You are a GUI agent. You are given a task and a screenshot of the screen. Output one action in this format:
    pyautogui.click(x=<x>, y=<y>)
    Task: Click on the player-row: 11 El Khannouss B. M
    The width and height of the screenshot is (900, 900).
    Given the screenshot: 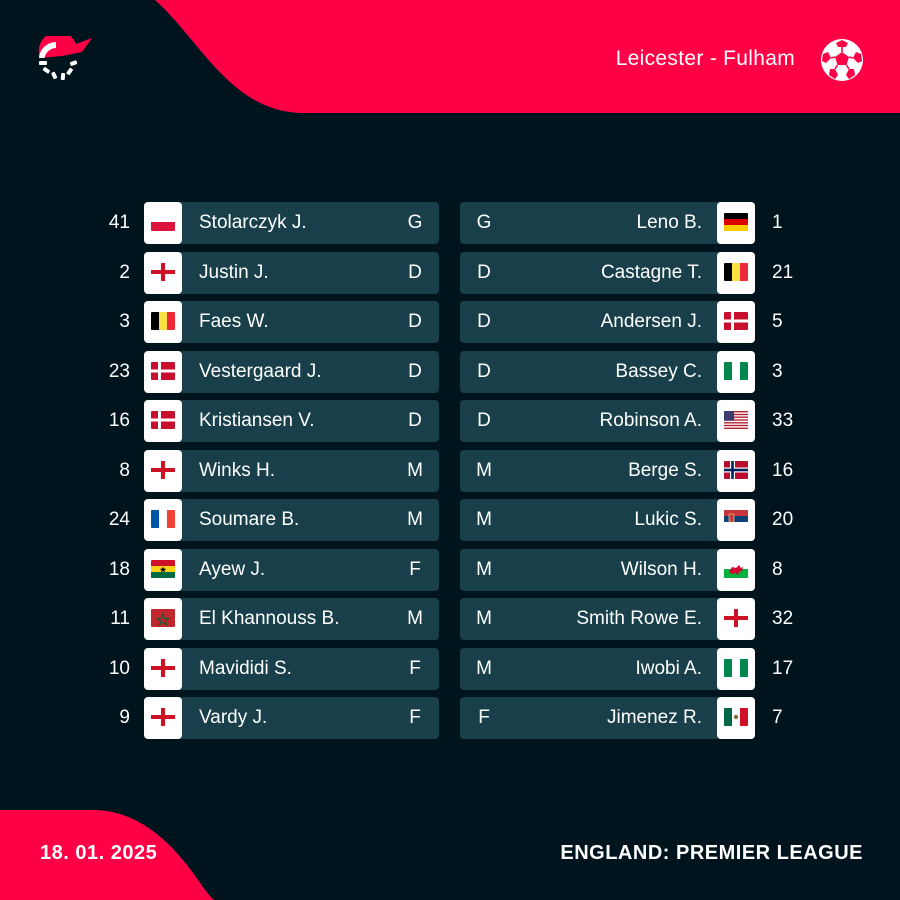 What is the action you would take?
    pyautogui.click(x=450, y=619)
    